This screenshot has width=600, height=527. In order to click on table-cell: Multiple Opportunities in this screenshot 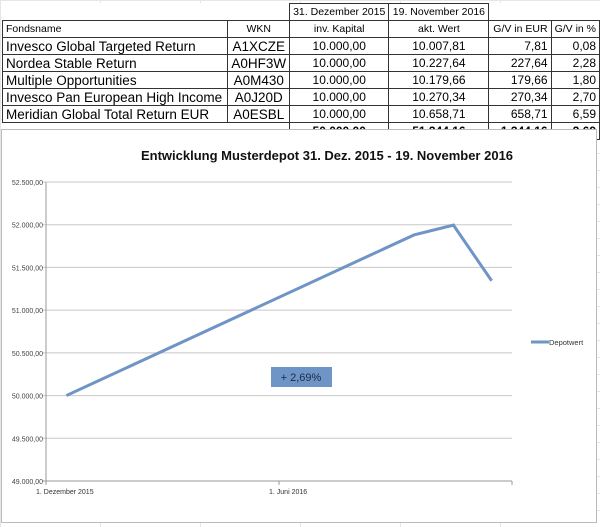, I will do `click(115, 80)`.